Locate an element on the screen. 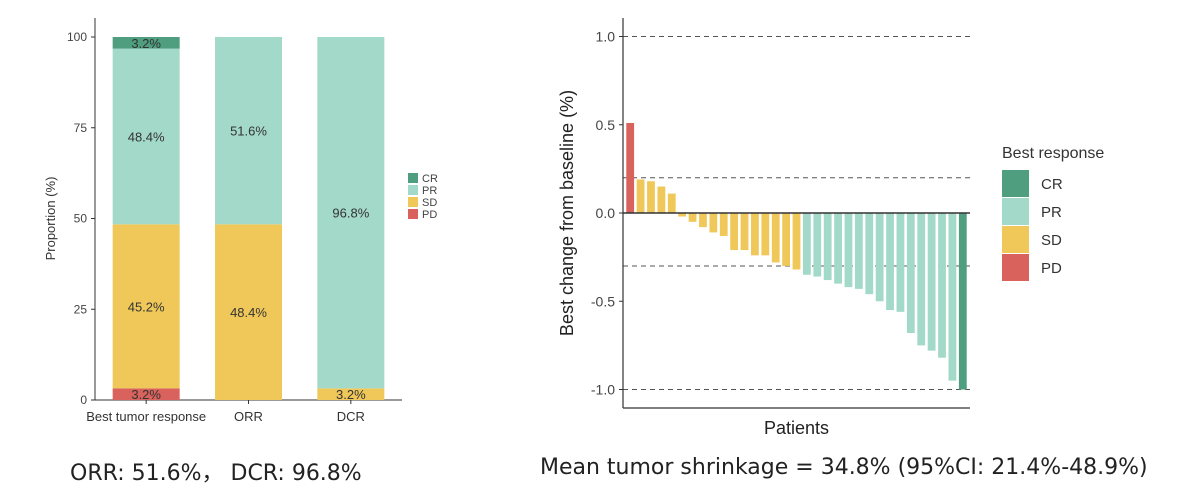 The image size is (1200, 504). x-tick-label: ORR is located at coordinates (248, 416).